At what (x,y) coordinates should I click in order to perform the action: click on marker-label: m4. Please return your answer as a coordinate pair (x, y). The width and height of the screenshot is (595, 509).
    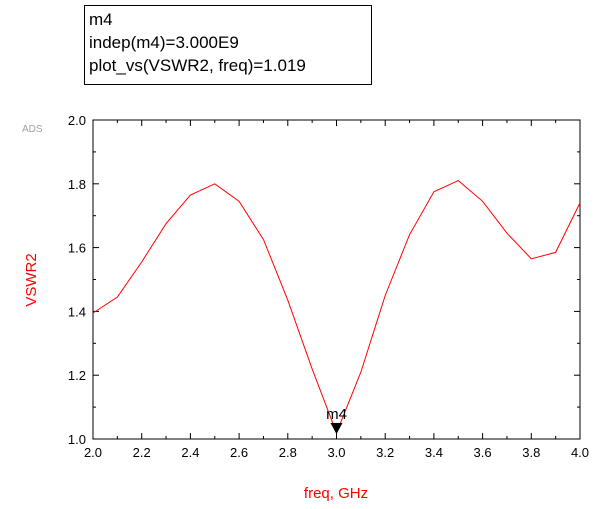
    Looking at the image, I should click on (336, 414).